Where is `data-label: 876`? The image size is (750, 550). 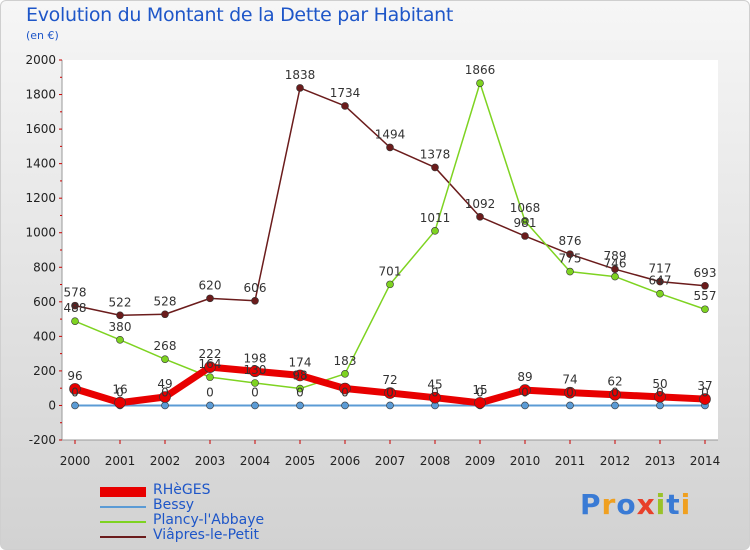 data-label: 876 is located at coordinates (570, 241).